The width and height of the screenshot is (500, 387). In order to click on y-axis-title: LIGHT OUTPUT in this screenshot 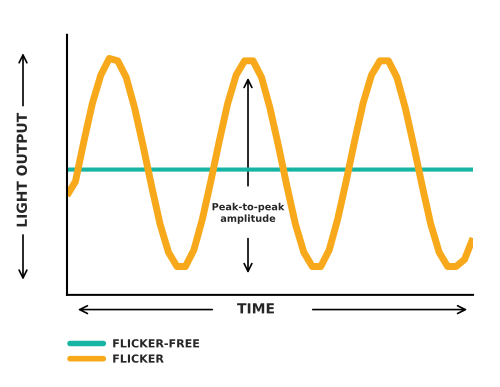, I will do `click(22, 169)`.